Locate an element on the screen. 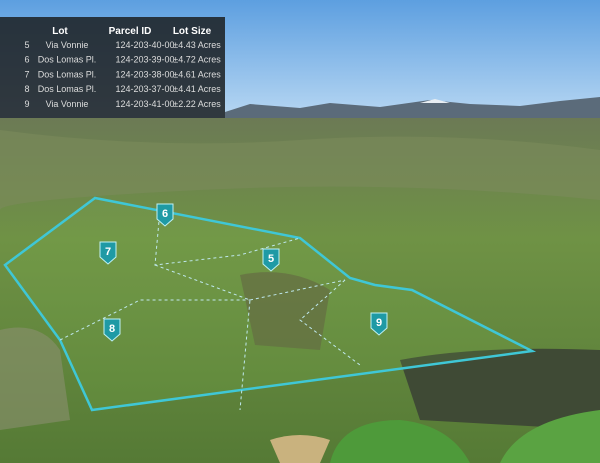  table-cell: ±4.41 Acres is located at coordinates (197, 89).